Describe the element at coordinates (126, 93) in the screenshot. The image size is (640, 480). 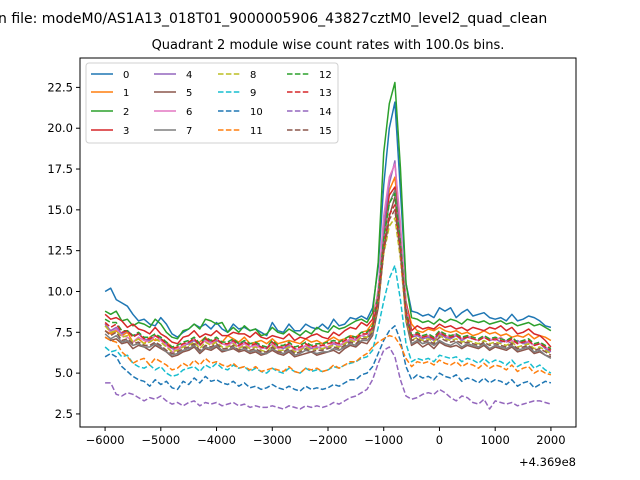
I see `legend-label-1: 1` at that location.